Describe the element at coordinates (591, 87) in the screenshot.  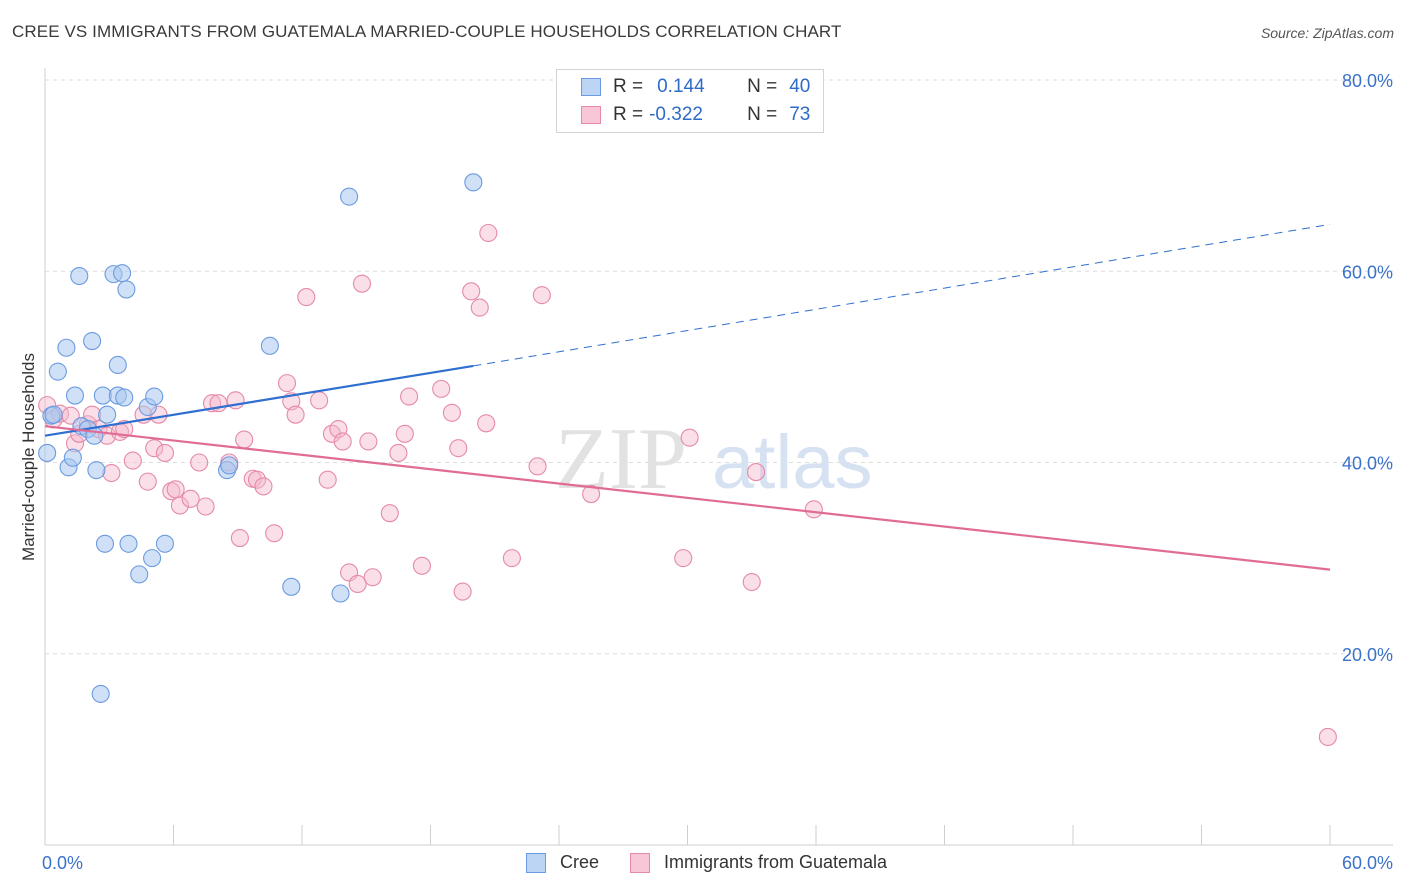
I see `legend-swatch-cree` at that location.